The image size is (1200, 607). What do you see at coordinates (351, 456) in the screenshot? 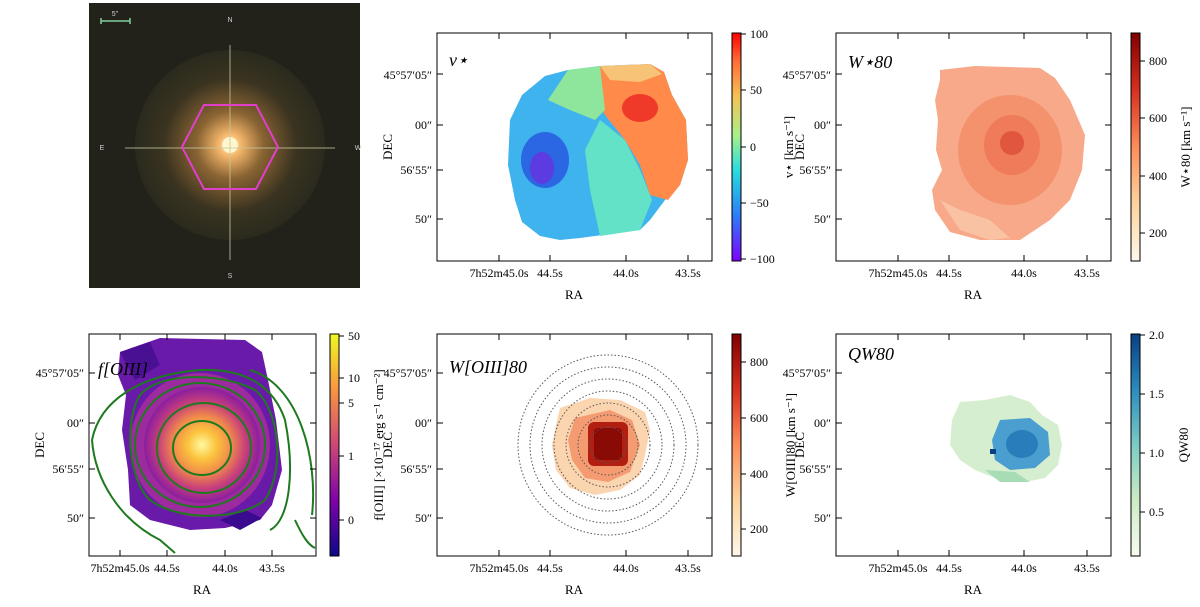
I see `colorbar-tick: 1` at bounding box center [351, 456].